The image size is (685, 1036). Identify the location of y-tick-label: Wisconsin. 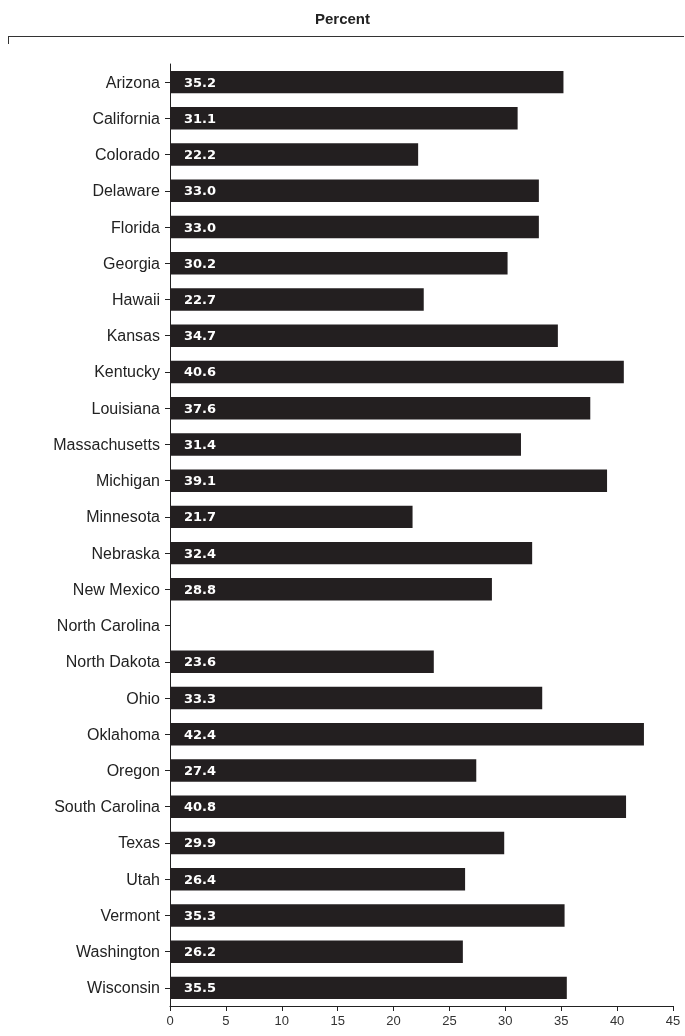
(123, 988).